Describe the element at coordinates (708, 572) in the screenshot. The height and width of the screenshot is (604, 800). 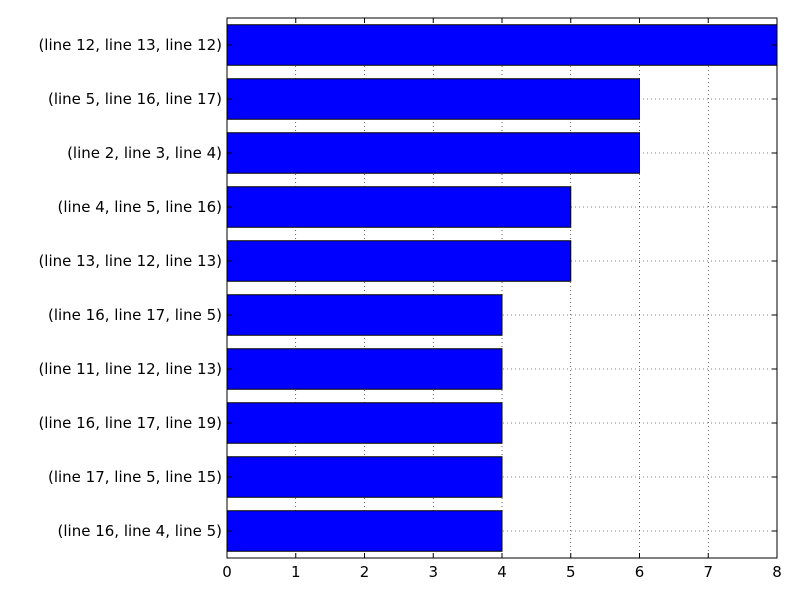
I see `x-tick-label-7: 7` at that location.